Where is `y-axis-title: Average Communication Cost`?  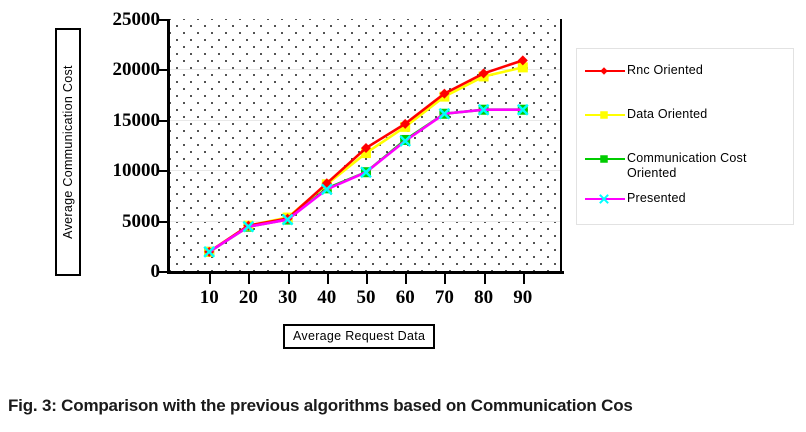
y-axis-title: Average Communication Cost is located at coordinates (68, 152).